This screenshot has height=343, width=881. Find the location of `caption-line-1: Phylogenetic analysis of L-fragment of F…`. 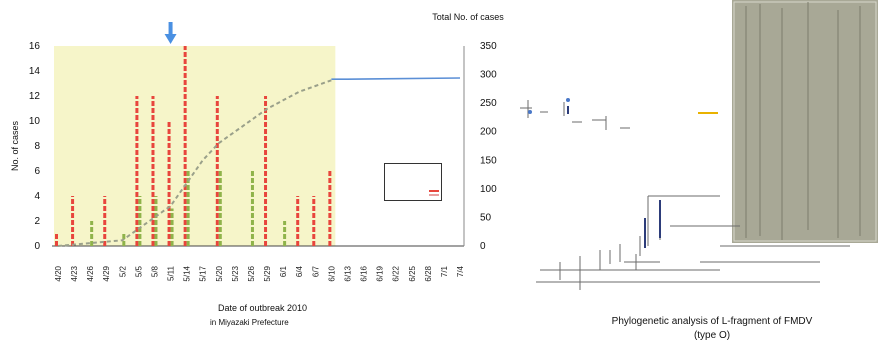

caption-line-1: Phylogenetic analysis of L-fragment of F… is located at coordinates (712, 321).